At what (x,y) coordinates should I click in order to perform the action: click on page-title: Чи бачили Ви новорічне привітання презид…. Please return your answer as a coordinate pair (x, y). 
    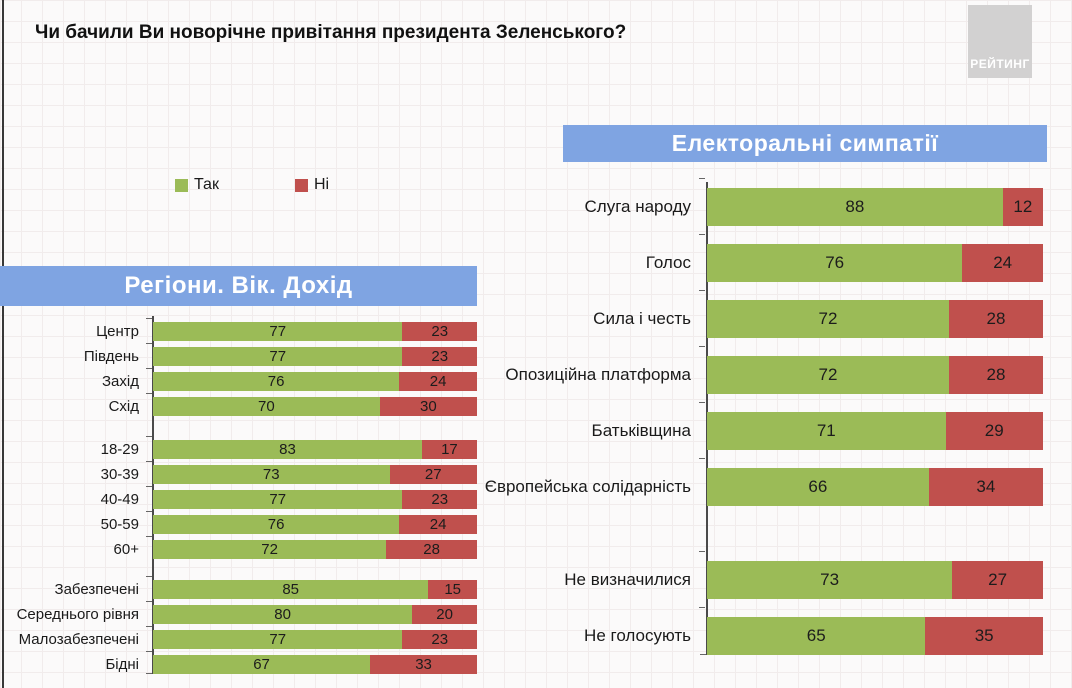
    Looking at the image, I should click on (331, 32).